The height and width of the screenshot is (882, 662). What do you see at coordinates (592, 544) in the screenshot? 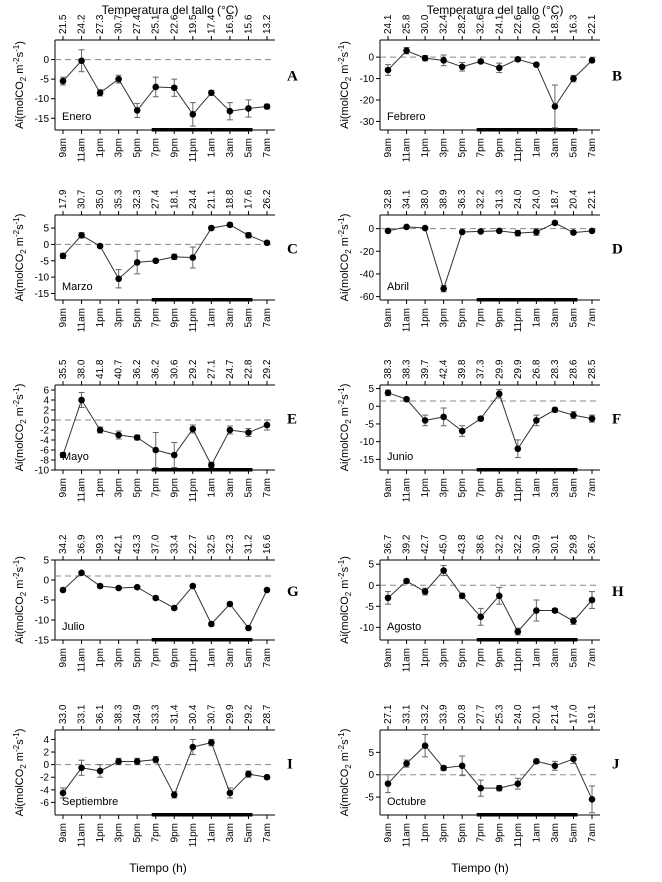
I see `temperature-label: 36.7` at bounding box center [592, 544].